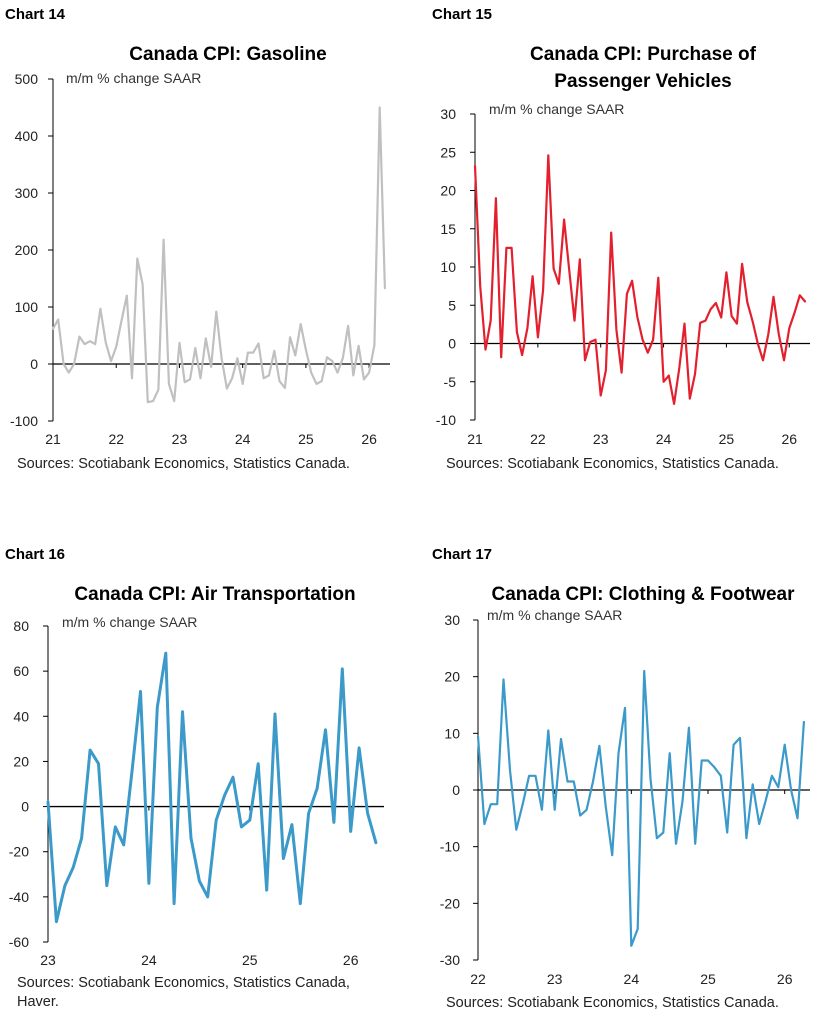 This screenshot has height=1023, width=828. What do you see at coordinates (35, 554) in the screenshot?
I see `chart-number: Chart 16` at bounding box center [35, 554].